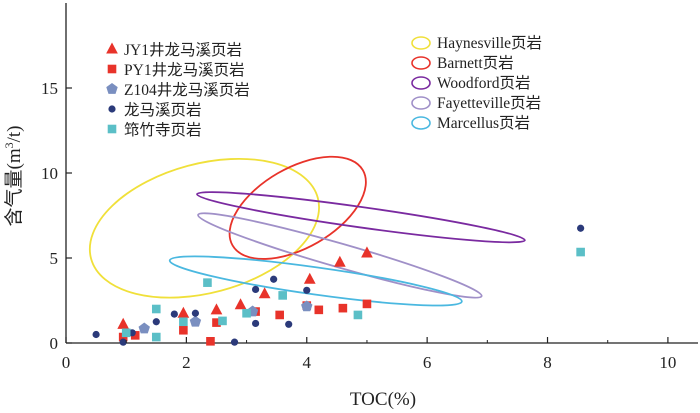 The height and width of the screenshot is (413, 700). Describe the element at coordinates (421, 103) in the screenshot. I see `legend-ellipse-fayetteville` at that location.